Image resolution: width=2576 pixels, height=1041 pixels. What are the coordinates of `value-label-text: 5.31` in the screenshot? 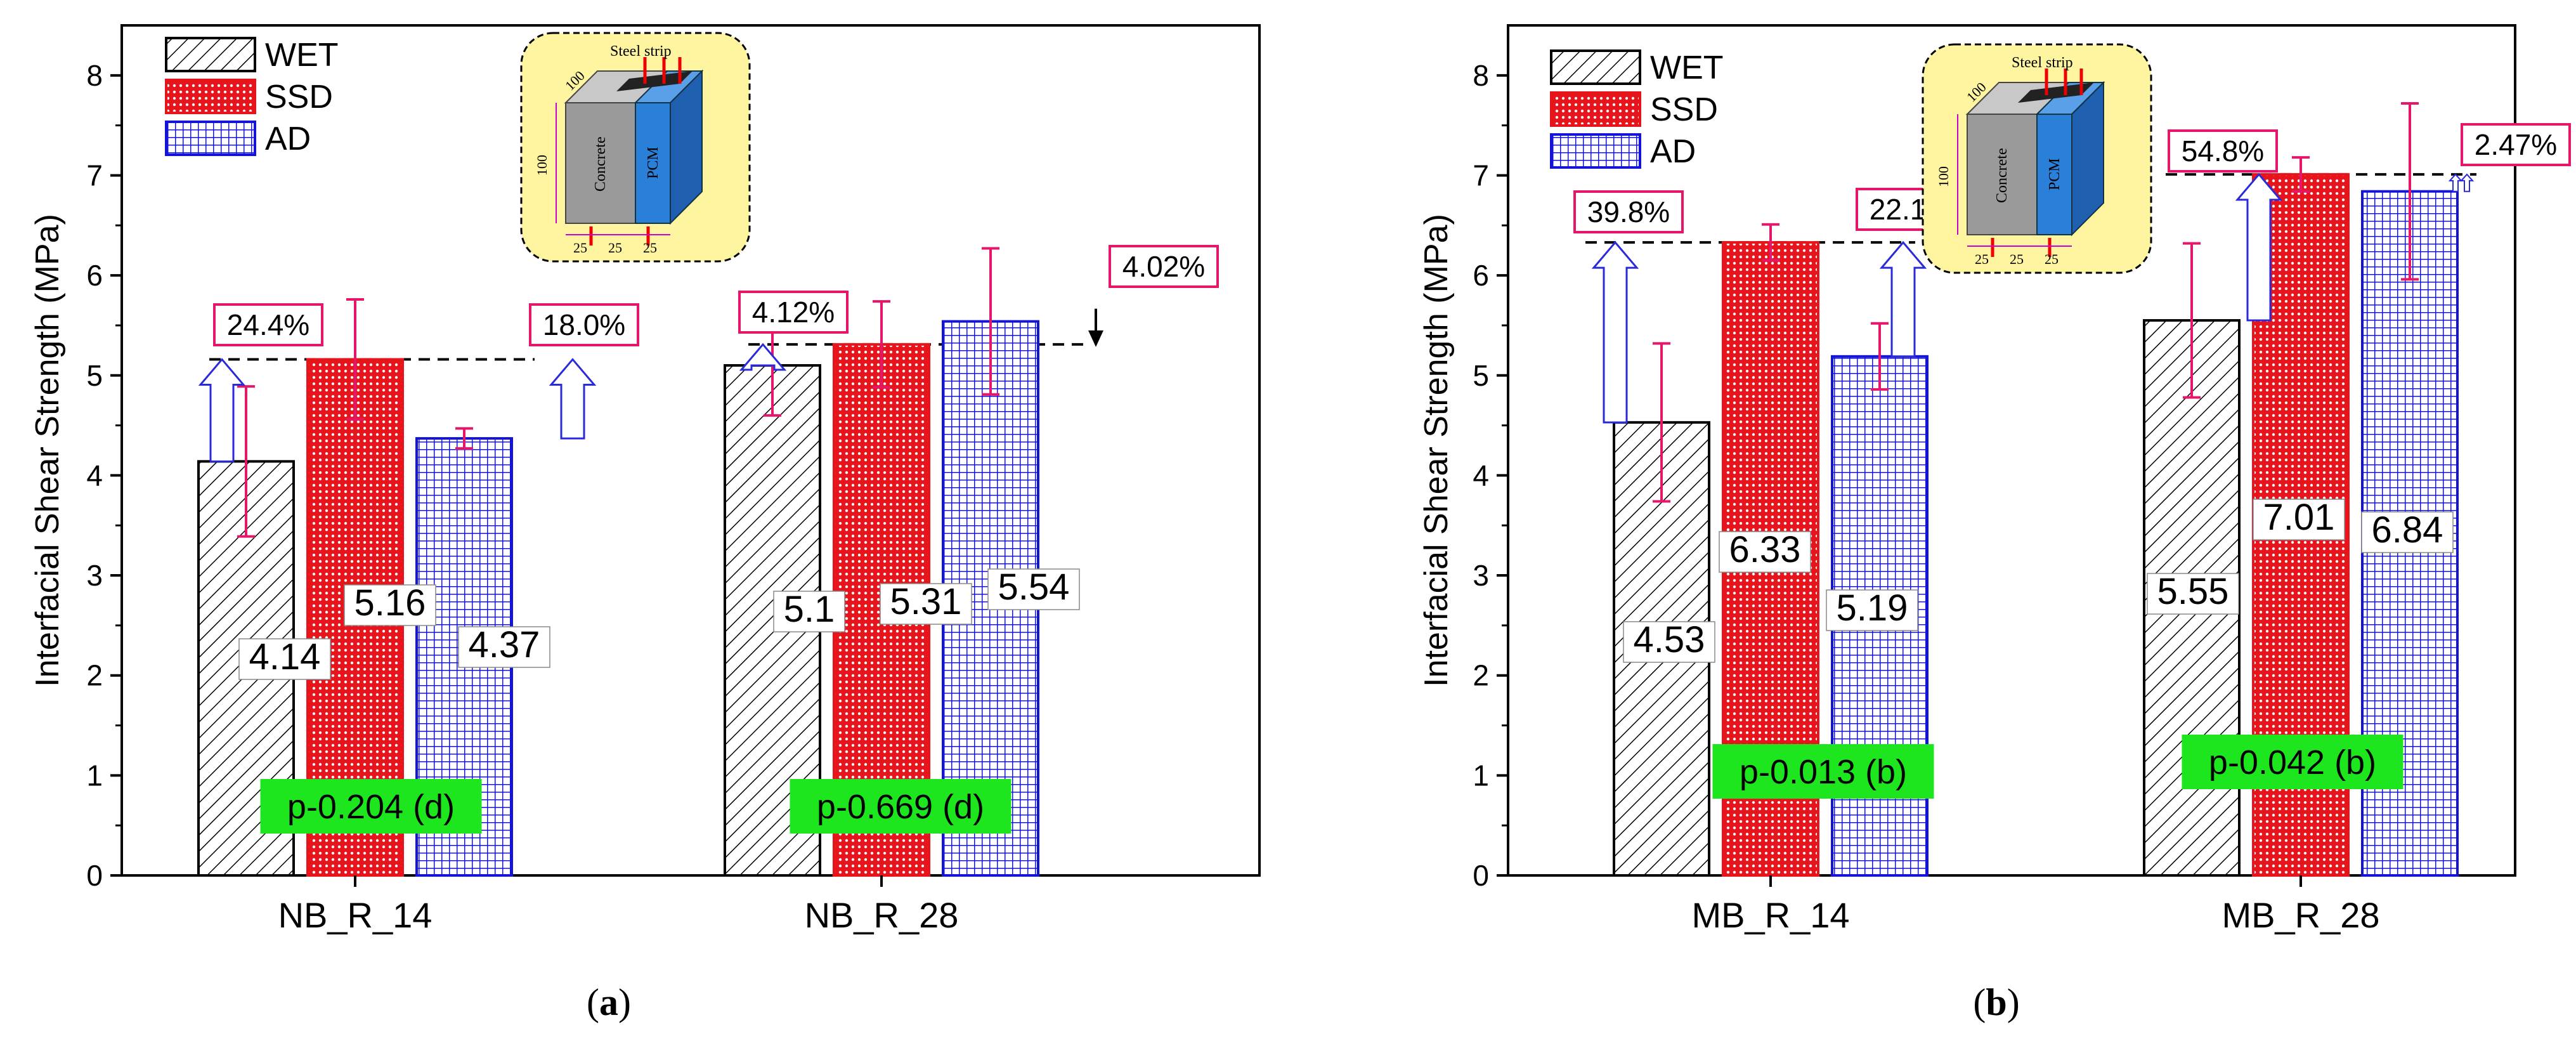 It's located at (926, 601).